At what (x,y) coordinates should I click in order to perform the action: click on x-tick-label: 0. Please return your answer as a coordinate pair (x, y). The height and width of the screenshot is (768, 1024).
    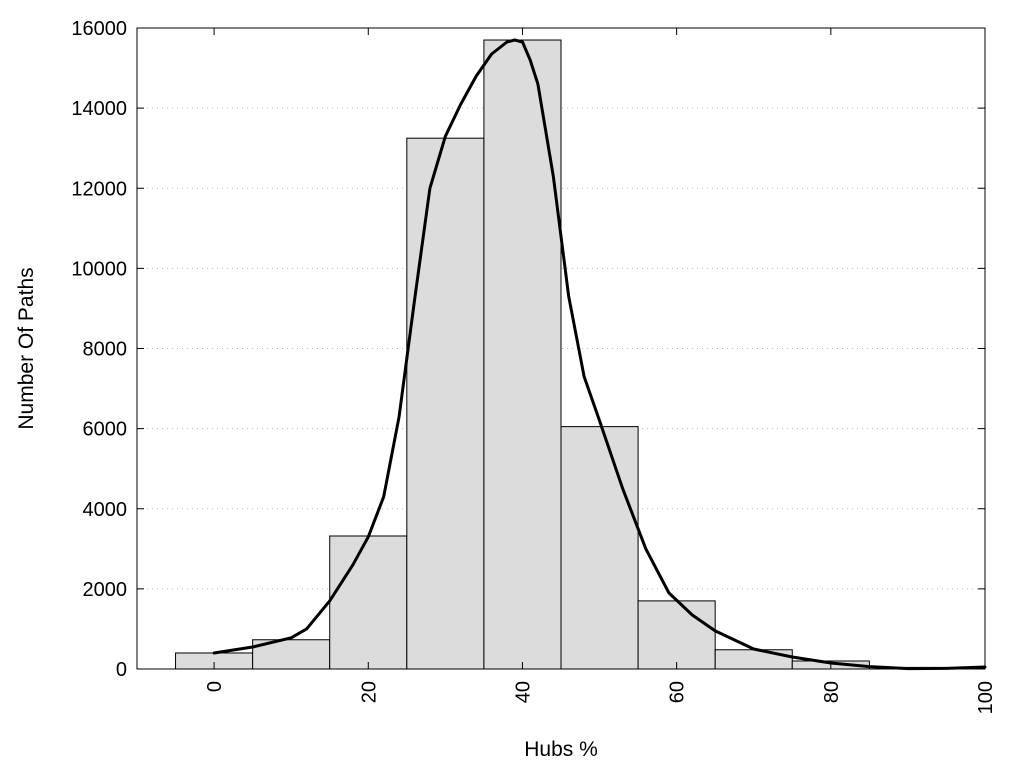
    Looking at the image, I should click on (215, 686).